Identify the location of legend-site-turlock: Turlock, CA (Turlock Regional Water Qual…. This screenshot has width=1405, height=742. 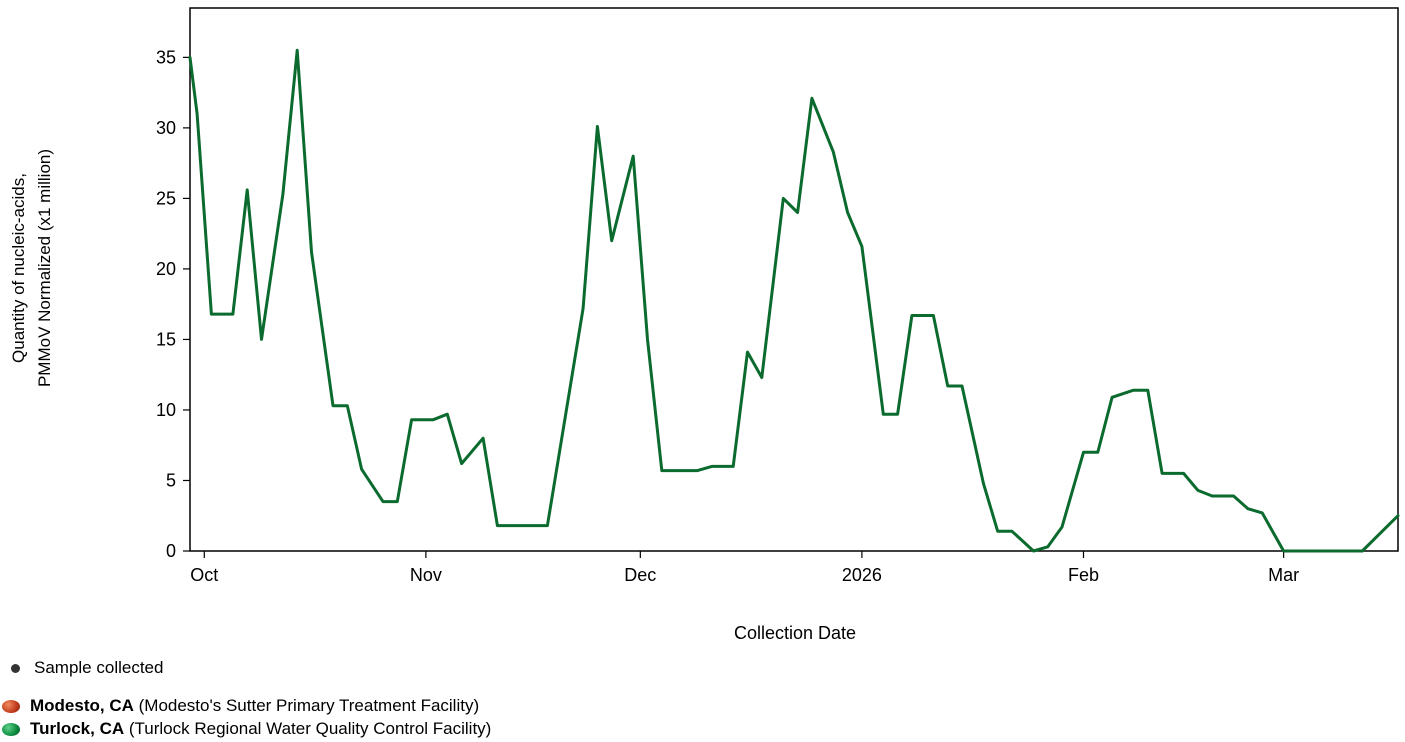
(245, 729).